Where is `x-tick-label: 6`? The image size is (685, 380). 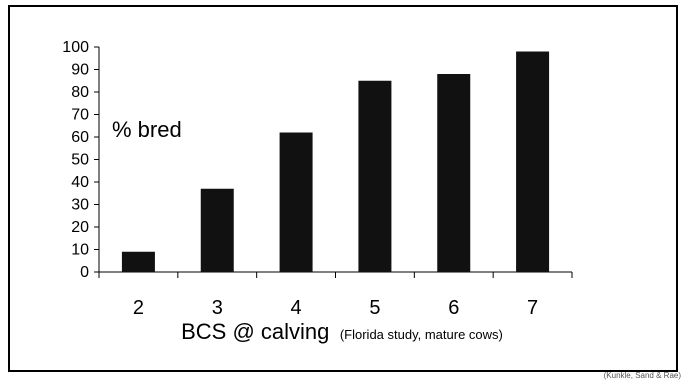 x-tick-label: 6 is located at coordinates (453, 308).